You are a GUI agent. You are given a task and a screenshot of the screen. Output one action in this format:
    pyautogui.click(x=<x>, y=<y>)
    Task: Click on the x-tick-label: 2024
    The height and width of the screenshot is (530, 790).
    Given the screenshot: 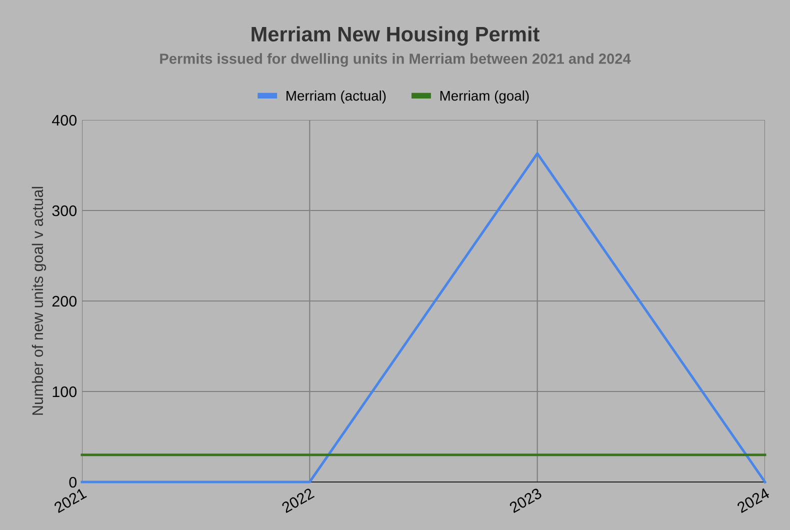 What is the action you would take?
    pyautogui.click(x=753, y=500)
    